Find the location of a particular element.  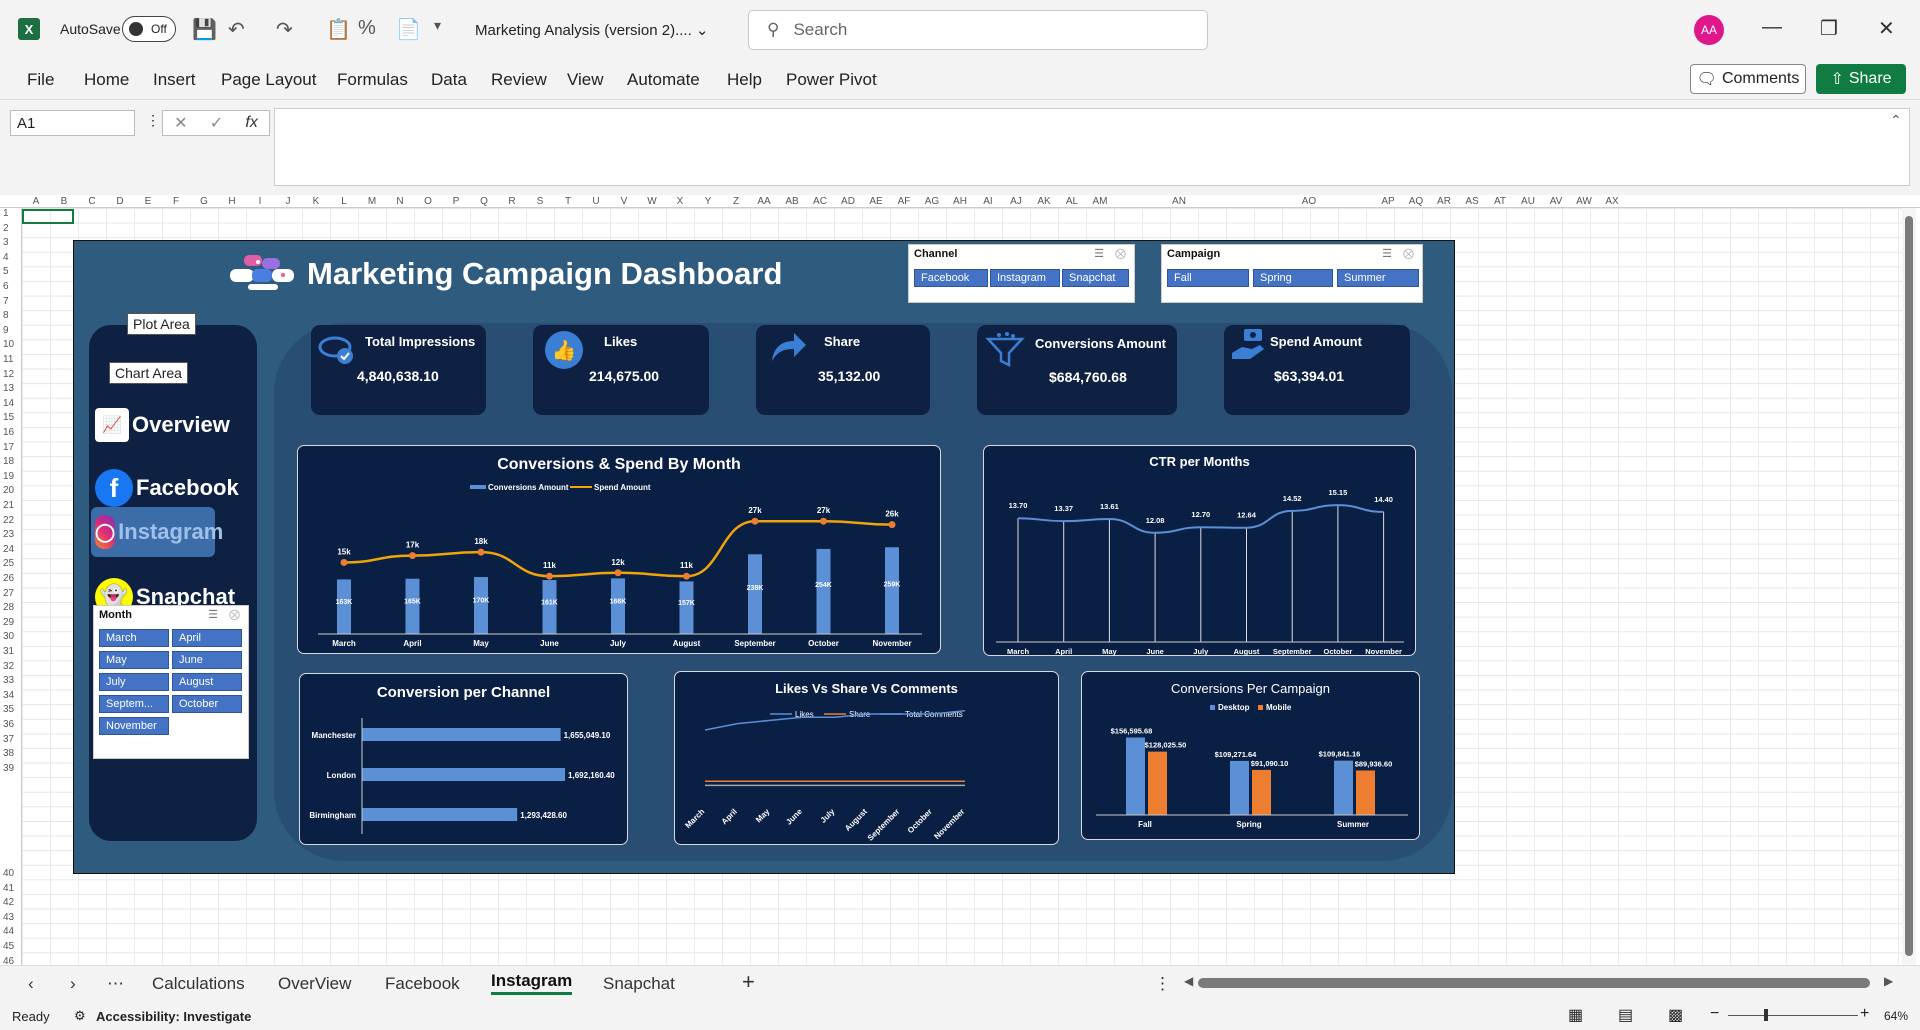

column-header-l: L is located at coordinates (344, 201).